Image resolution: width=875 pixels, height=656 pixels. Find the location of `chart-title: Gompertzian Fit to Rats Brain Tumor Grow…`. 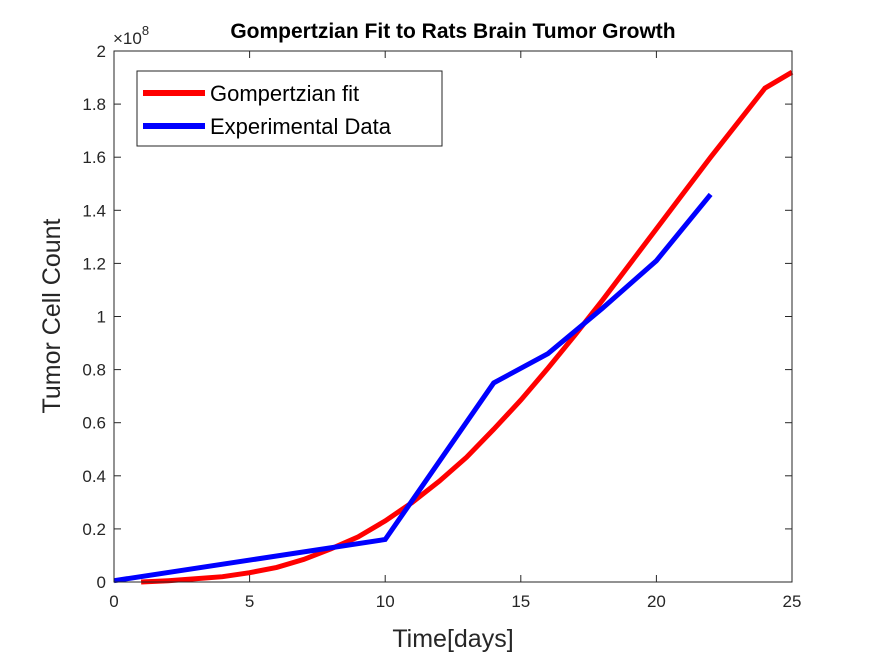

chart-title: Gompertzian Fit to Rats Brain Tumor Grow… is located at coordinates (452, 31).